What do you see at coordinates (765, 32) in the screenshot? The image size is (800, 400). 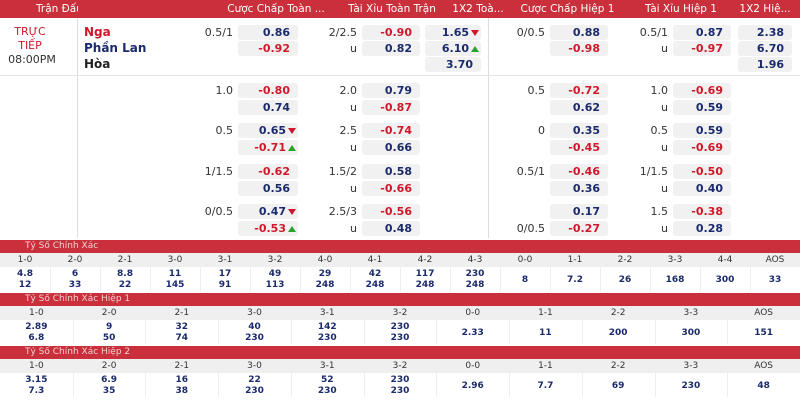 I see `odds-cell: 2.38` at bounding box center [765, 32].